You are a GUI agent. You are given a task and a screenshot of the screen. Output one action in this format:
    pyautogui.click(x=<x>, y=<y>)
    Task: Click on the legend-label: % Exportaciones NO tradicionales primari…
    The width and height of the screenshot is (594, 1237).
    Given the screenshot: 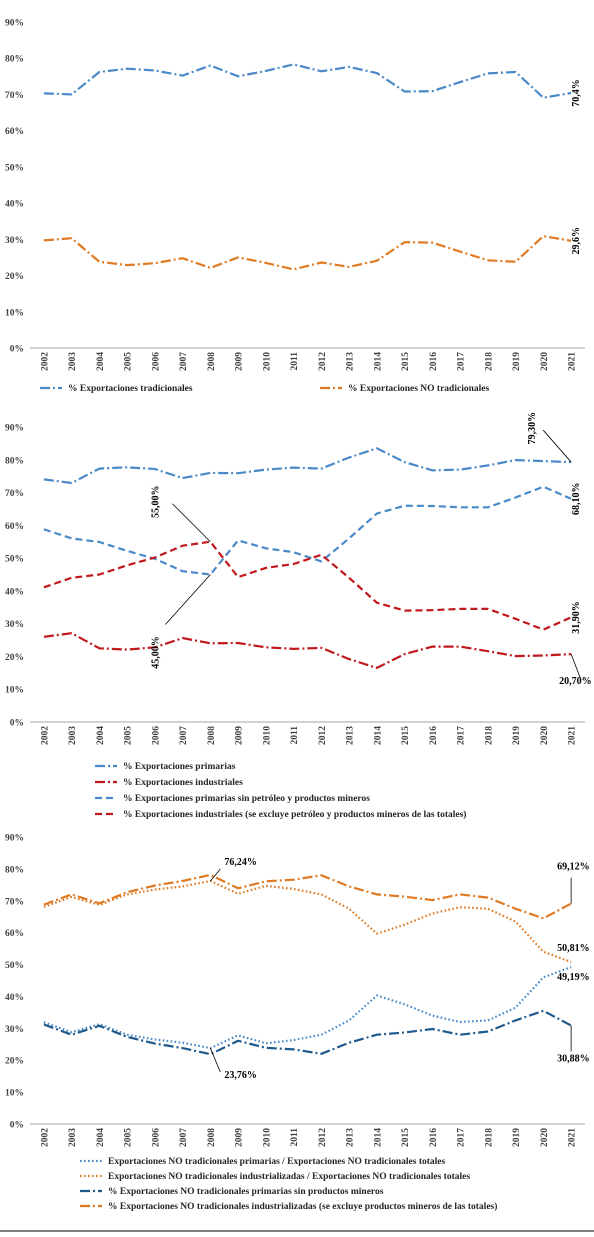 What is the action you would take?
    pyautogui.click(x=246, y=1192)
    